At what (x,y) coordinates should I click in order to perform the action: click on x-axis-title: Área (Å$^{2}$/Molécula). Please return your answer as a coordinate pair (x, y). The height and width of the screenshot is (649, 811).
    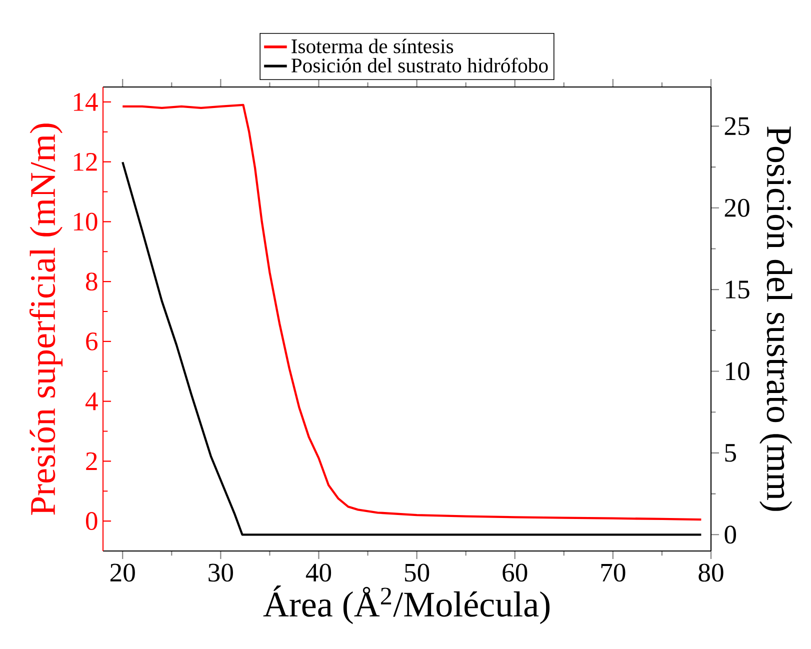
    Looking at the image, I should click on (406, 605).